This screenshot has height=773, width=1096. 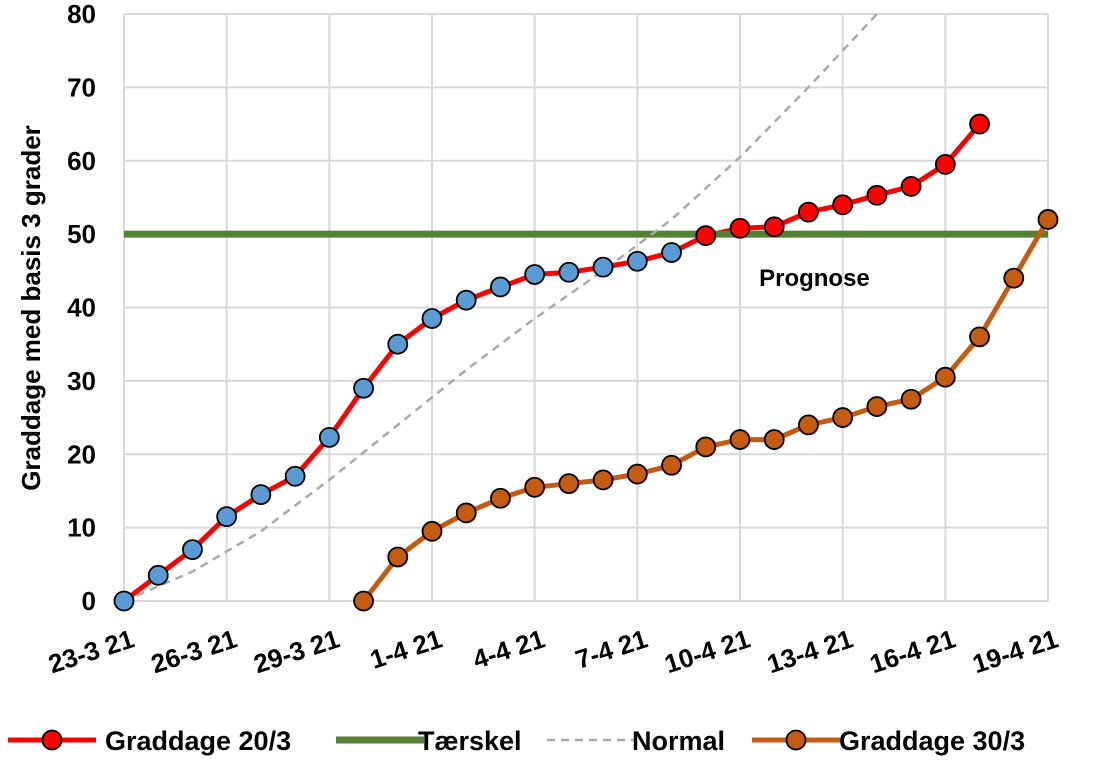 What do you see at coordinates (91, 651) in the screenshot?
I see `x-tick-label: 23-3 21` at bounding box center [91, 651].